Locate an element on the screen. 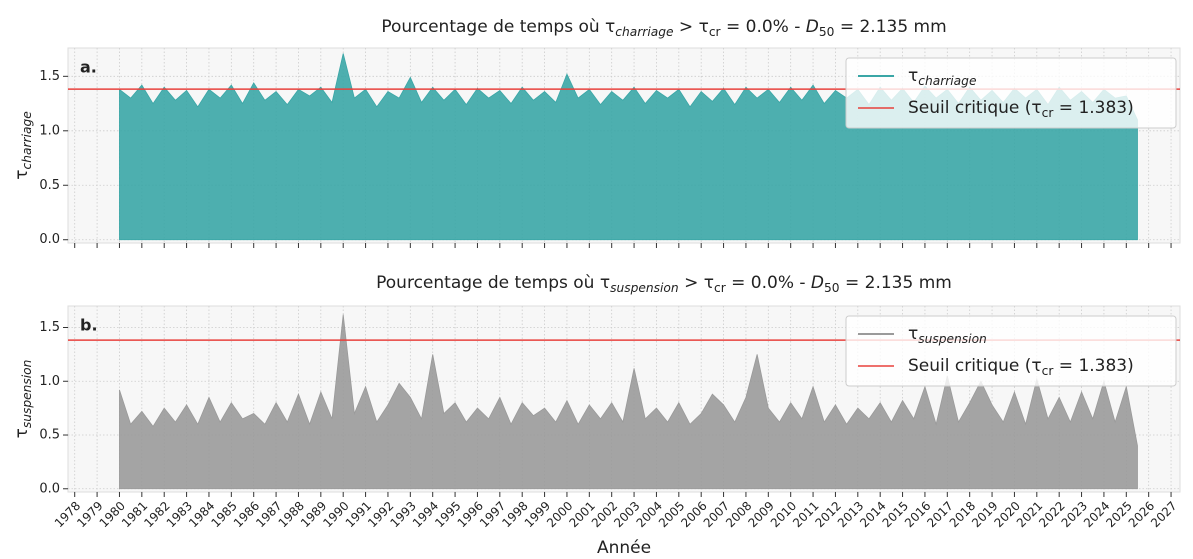 This screenshot has height=559, width=1193. legend-label: τsuspension is located at coordinates (947, 335).